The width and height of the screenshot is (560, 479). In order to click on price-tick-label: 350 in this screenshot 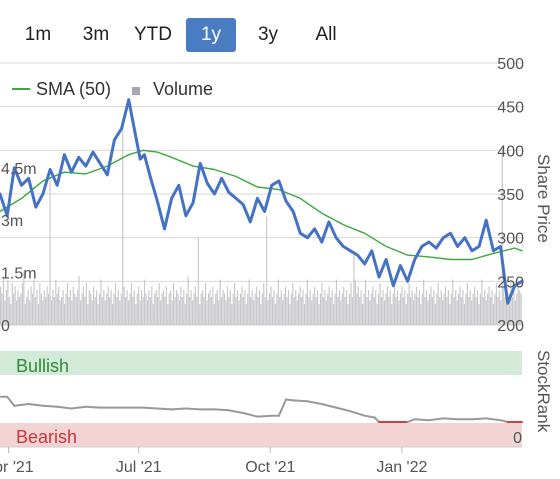, I will do `click(510, 195)`.